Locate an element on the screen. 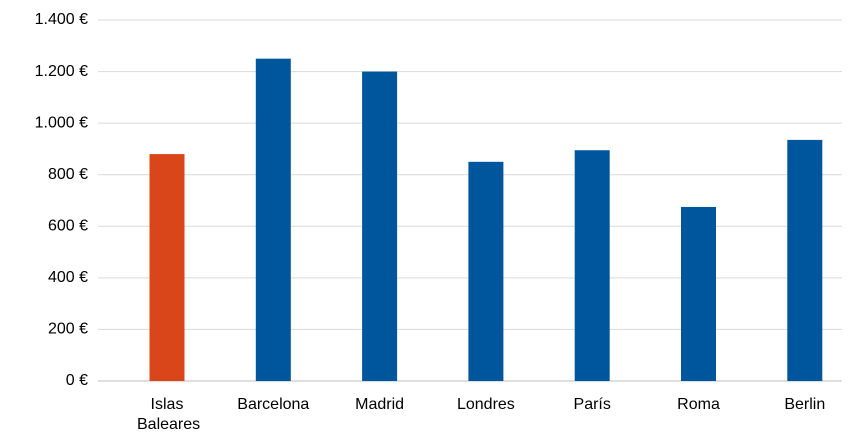 Image resolution: width=854 pixels, height=436 pixels. y-tick-label: 800 € is located at coordinates (68, 174).